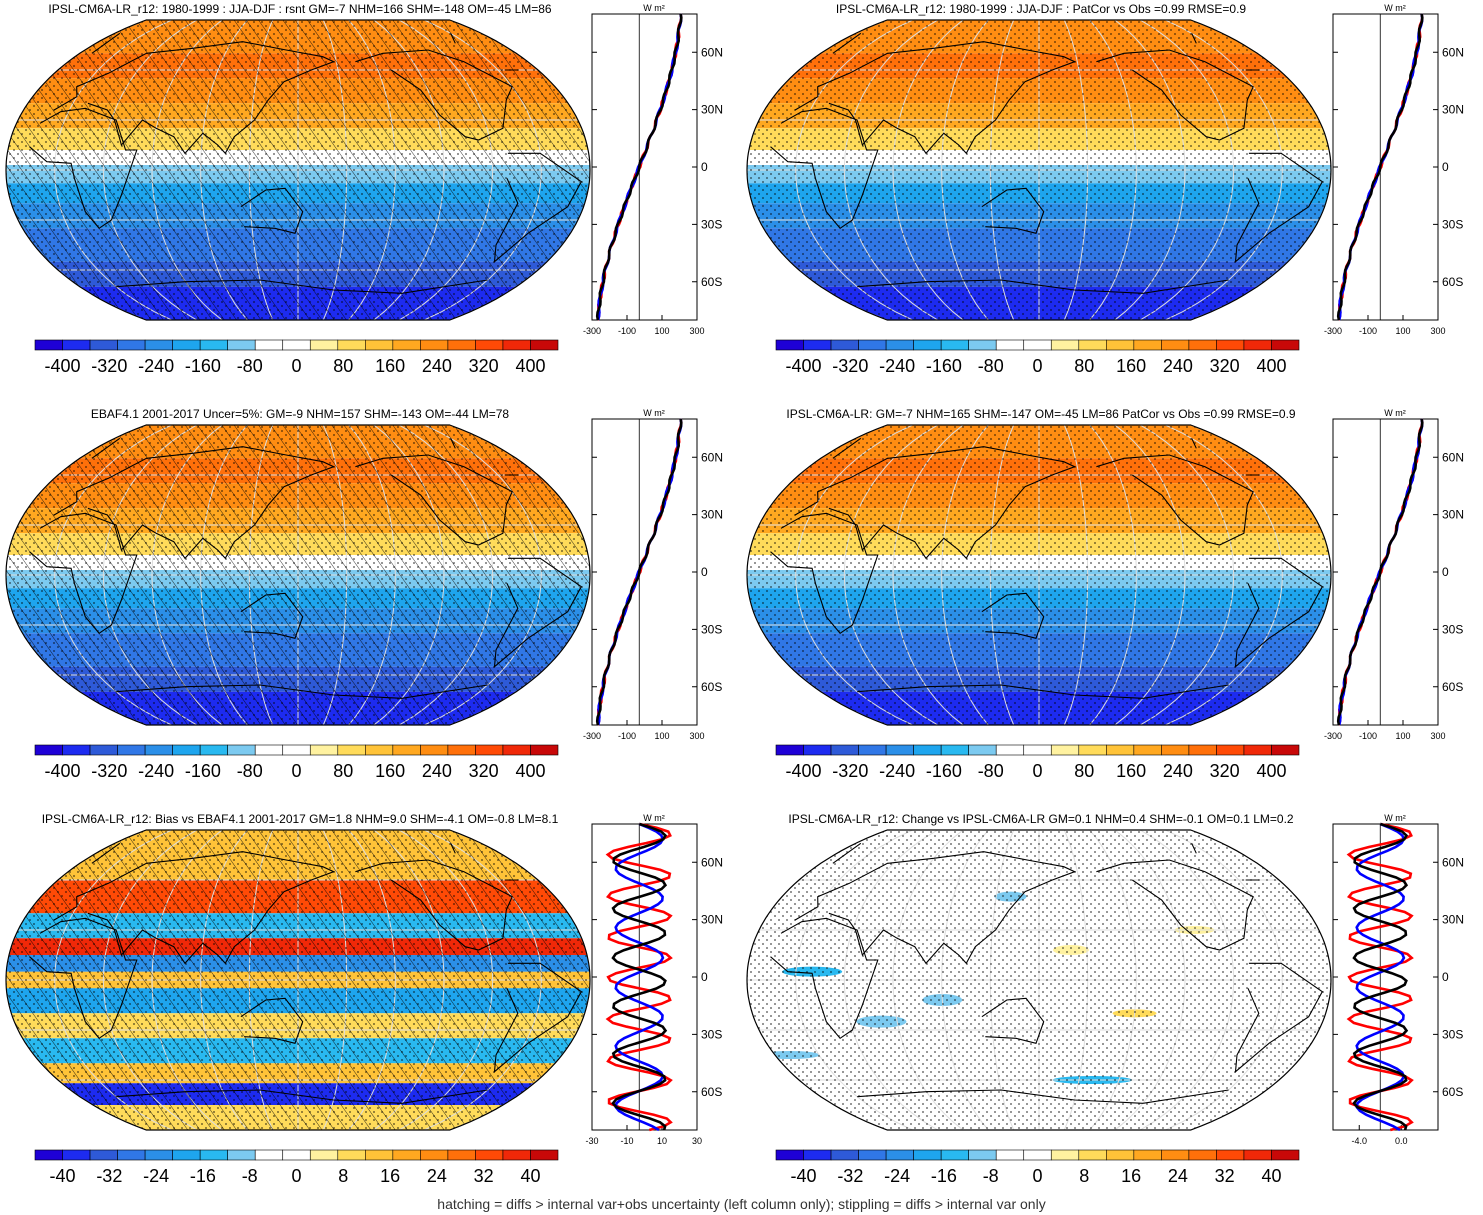 Image resolution: width=1483 pixels, height=1215 pixels. What do you see at coordinates (437, 366) in the screenshot?
I see `colorbar-label: 240` at bounding box center [437, 366].